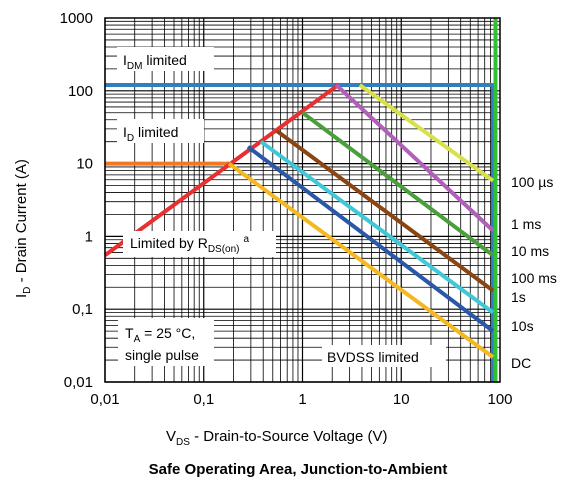  What do you see at coordinates (302, 399) in the screenshot?
I see `x-tick-label: 1` at bounding box center [302, 399].